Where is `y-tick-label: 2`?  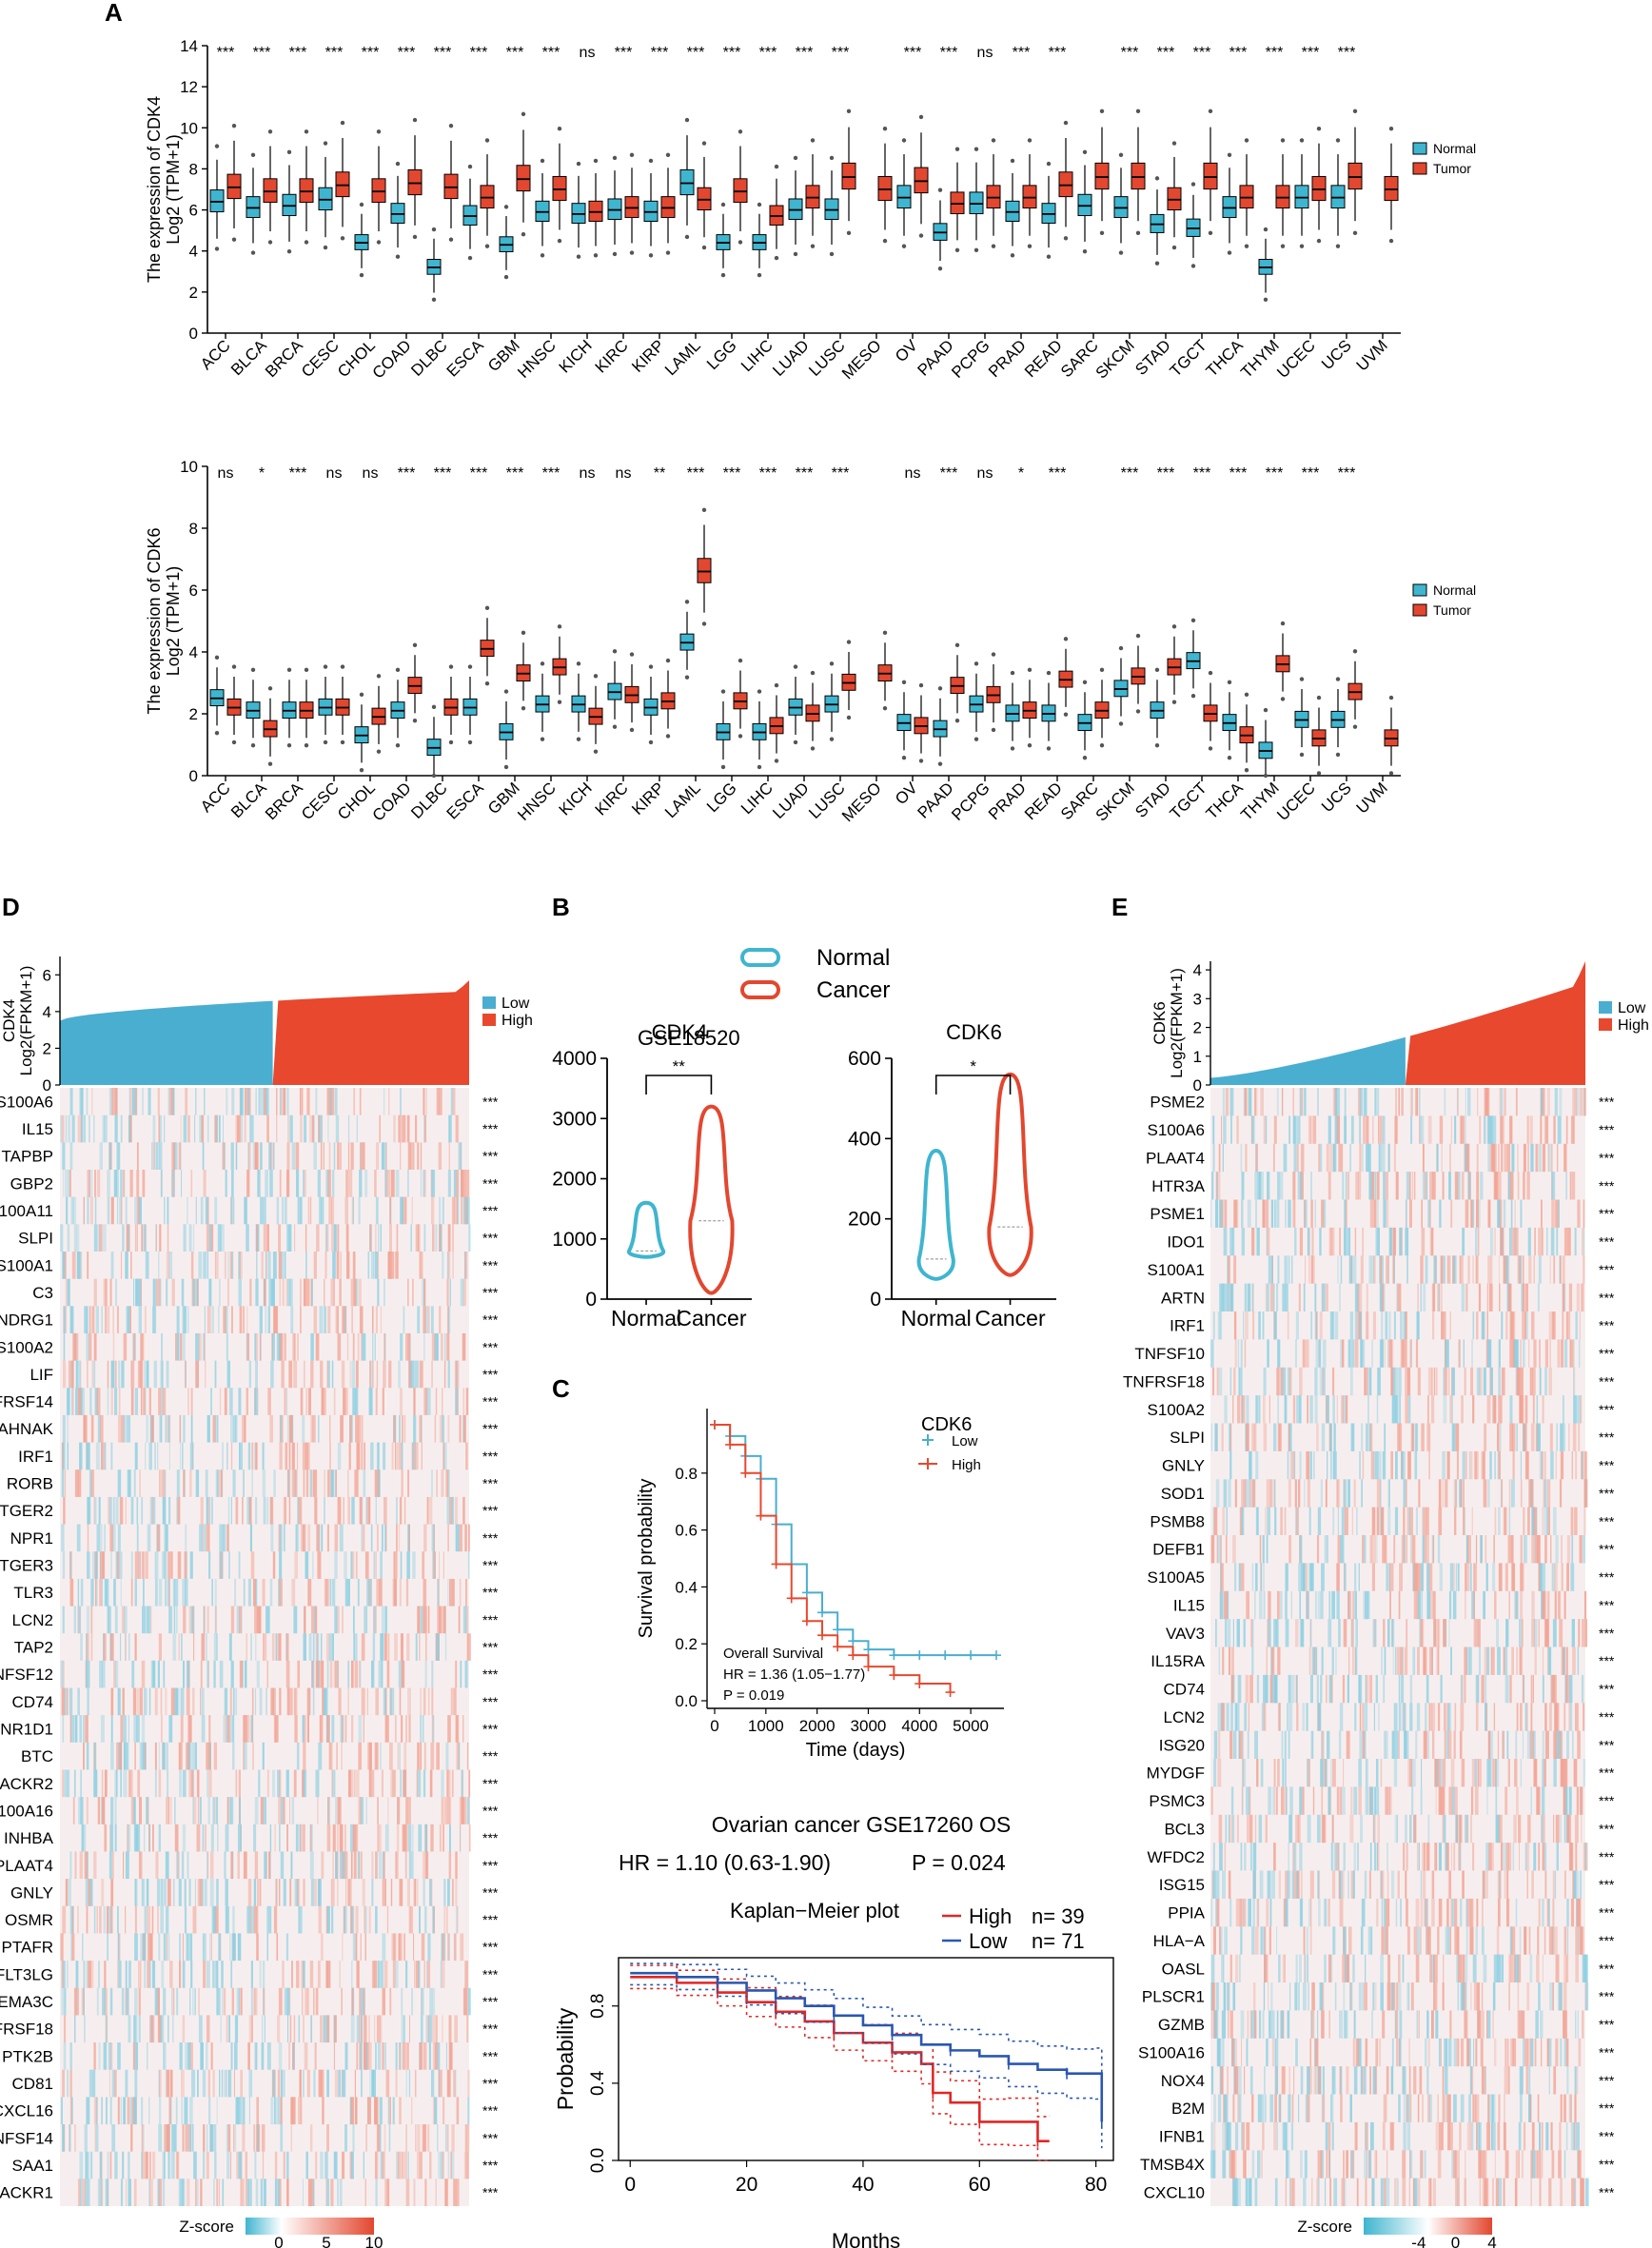
y-tick-label: 2 is located at coordinates (1198, 1028).